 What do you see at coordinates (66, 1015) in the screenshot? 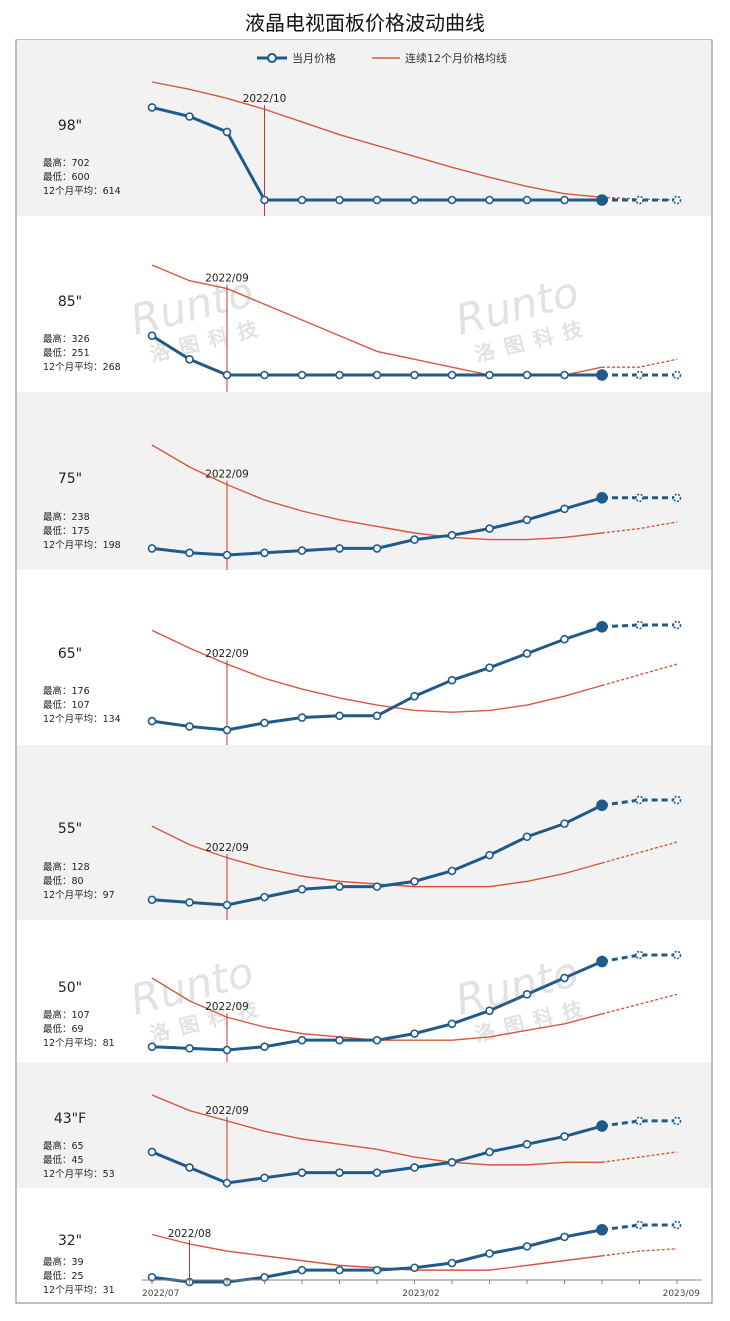
I see `panel-high-label: 最高：107` at bounding box center [66, 1015].